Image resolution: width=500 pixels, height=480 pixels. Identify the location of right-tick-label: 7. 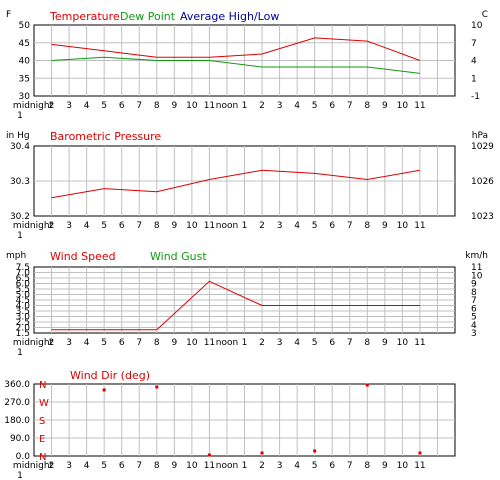
(474, 44).